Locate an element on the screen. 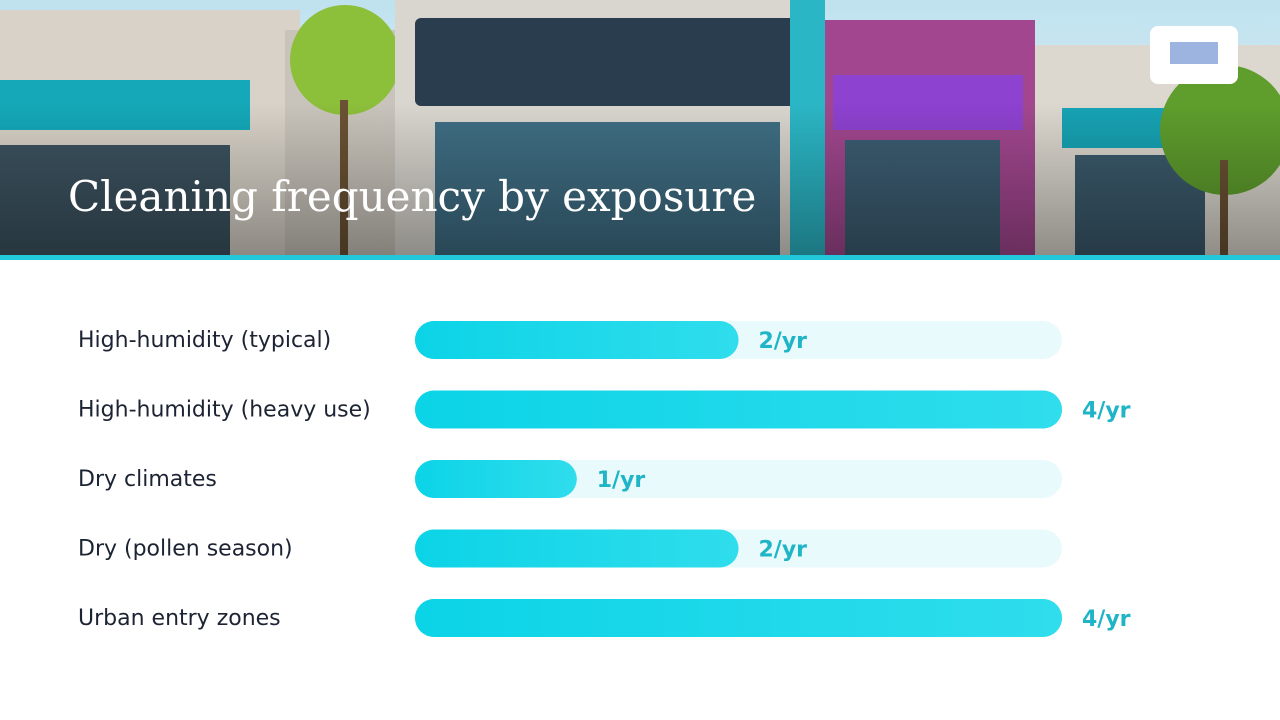 This screenshot has width=1280, height=720. value-label: 1/yr is located at coordinates (621, 480).